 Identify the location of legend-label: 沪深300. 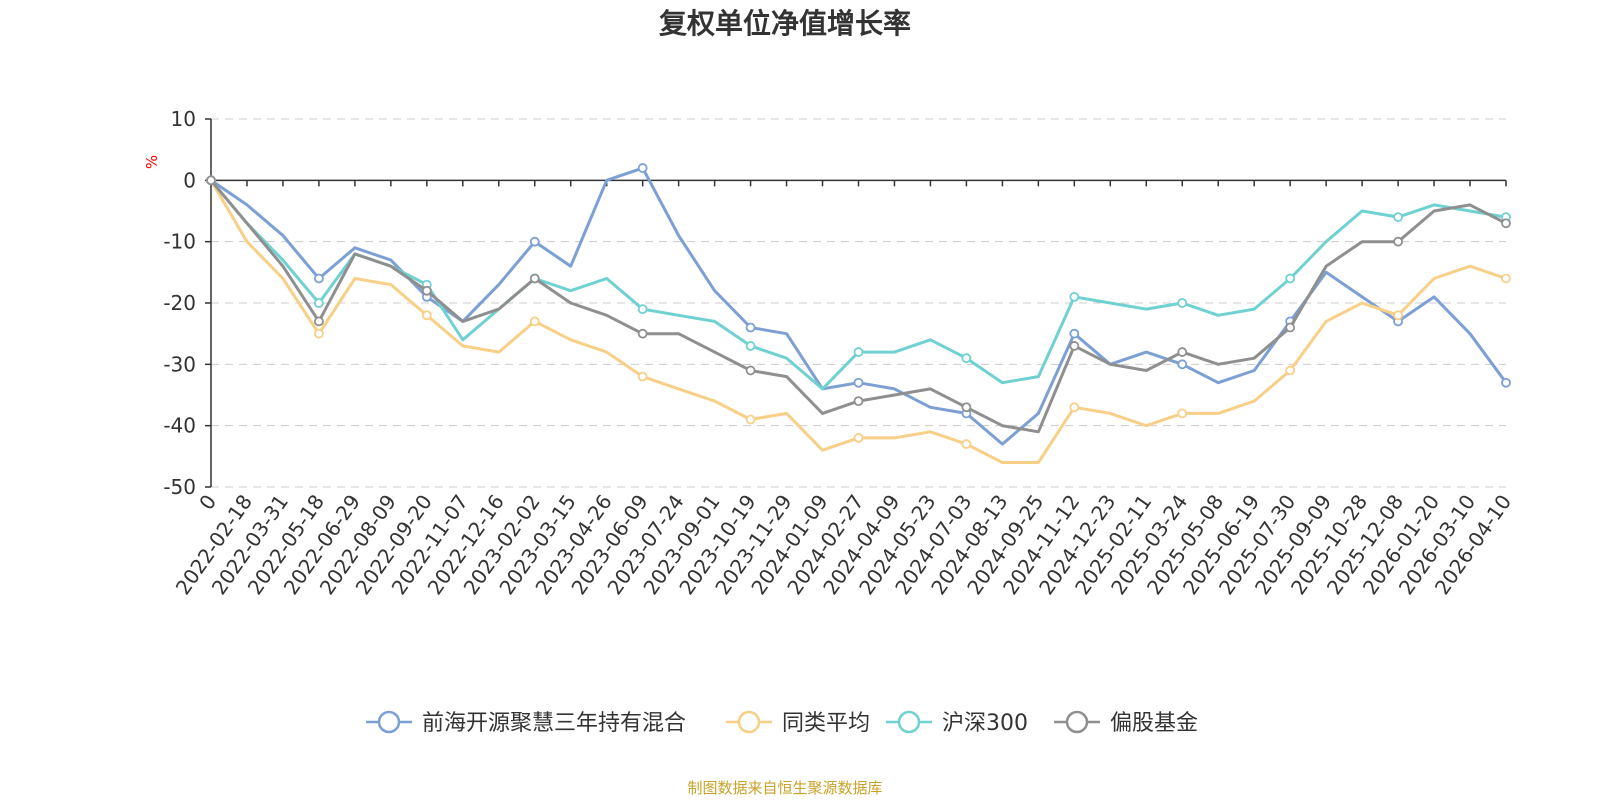
(985, 723).